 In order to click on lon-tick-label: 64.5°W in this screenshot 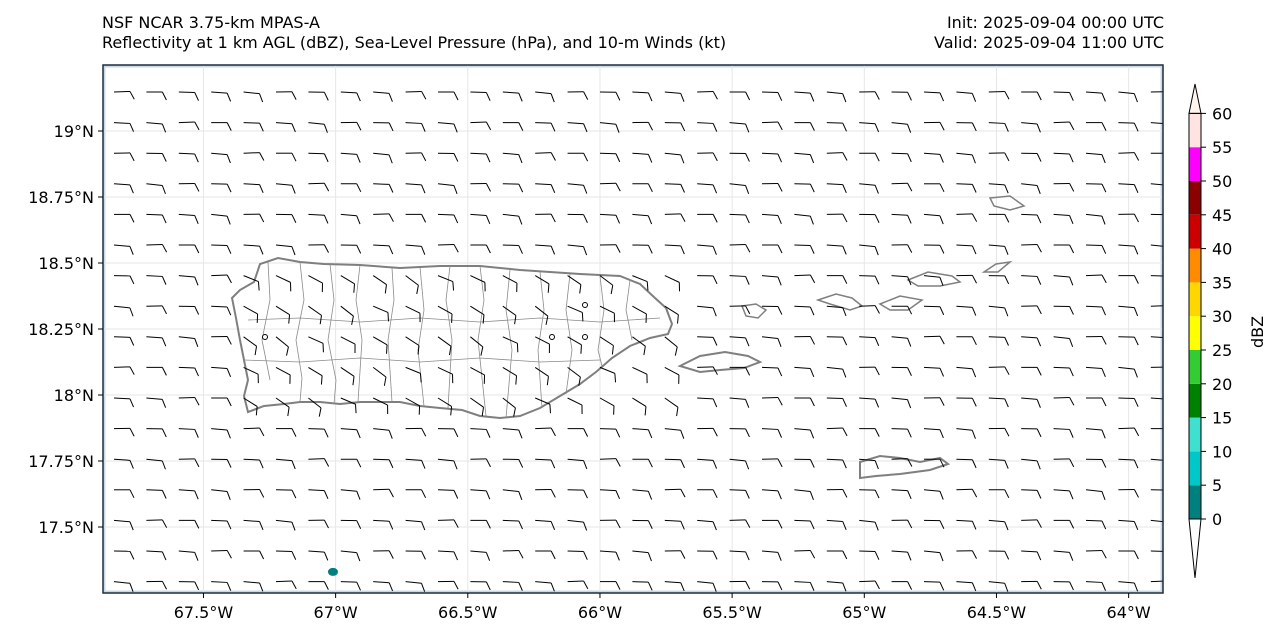, I will do `click(997, 612)`.